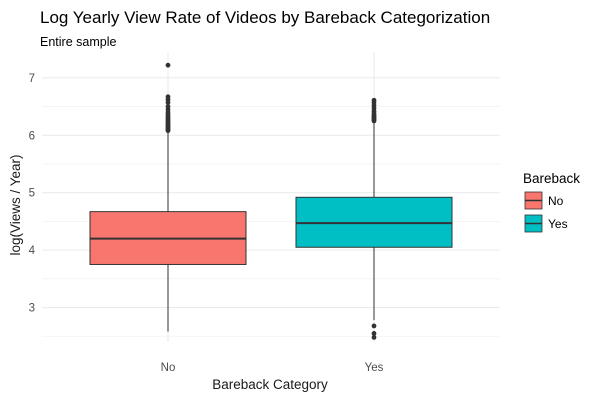 This screenshot has width=600, height=405. Describe the element at coordinates (32, 309) in the screenshot. I see `y-tick-label: 3` at that location.